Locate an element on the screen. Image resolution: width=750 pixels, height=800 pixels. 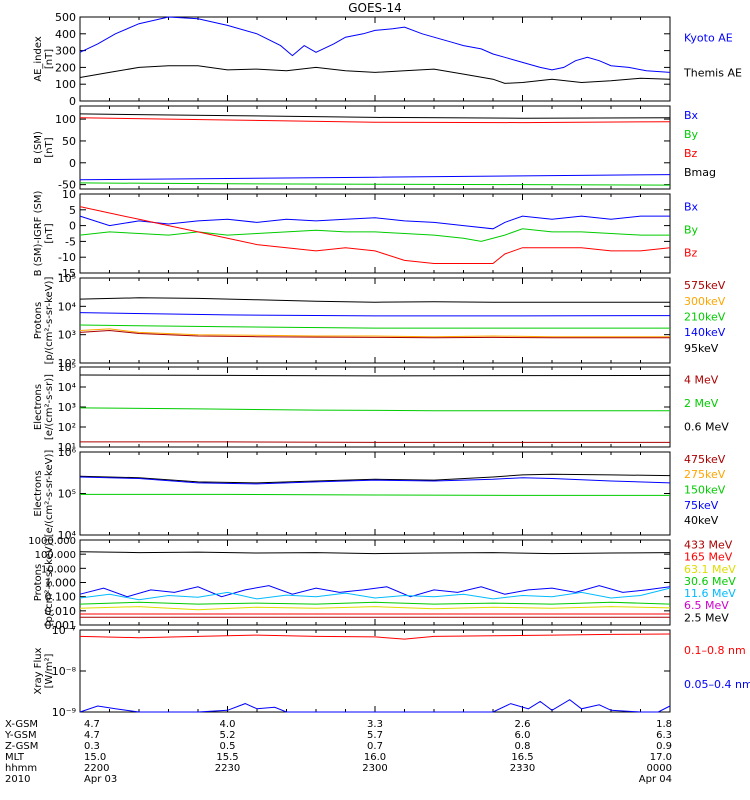
x-tick-value: 17.0 is located at coordinates (661, 757).